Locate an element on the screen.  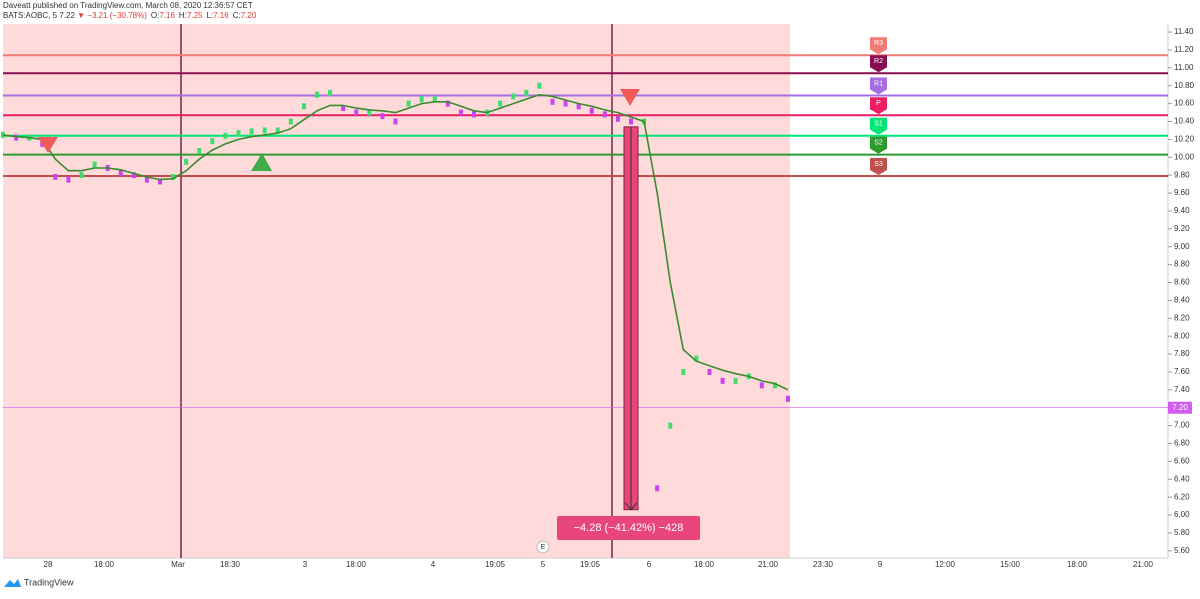
x-tick-label: 3 is located at coordinates (305, 564).